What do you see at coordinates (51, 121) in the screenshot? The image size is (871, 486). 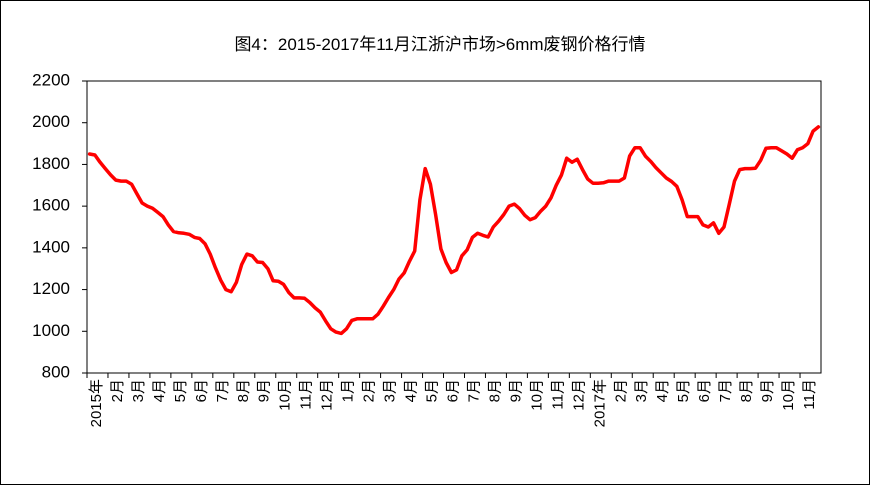 I see `y-tick-label: 2000` at bounding box center [51, 121].